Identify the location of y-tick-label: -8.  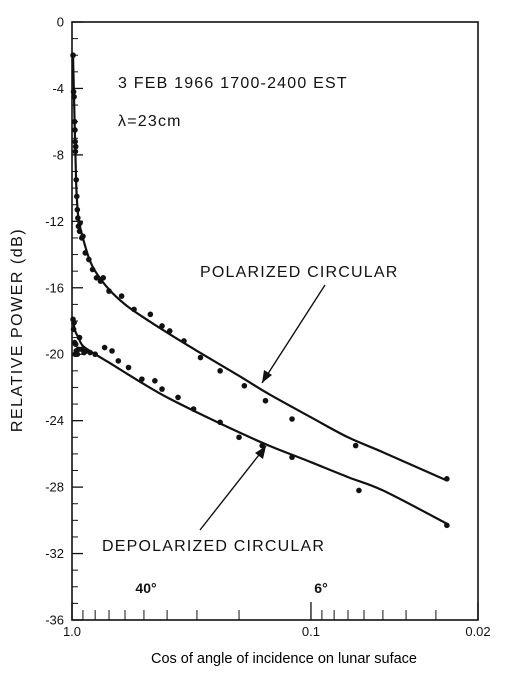
(58, 154).